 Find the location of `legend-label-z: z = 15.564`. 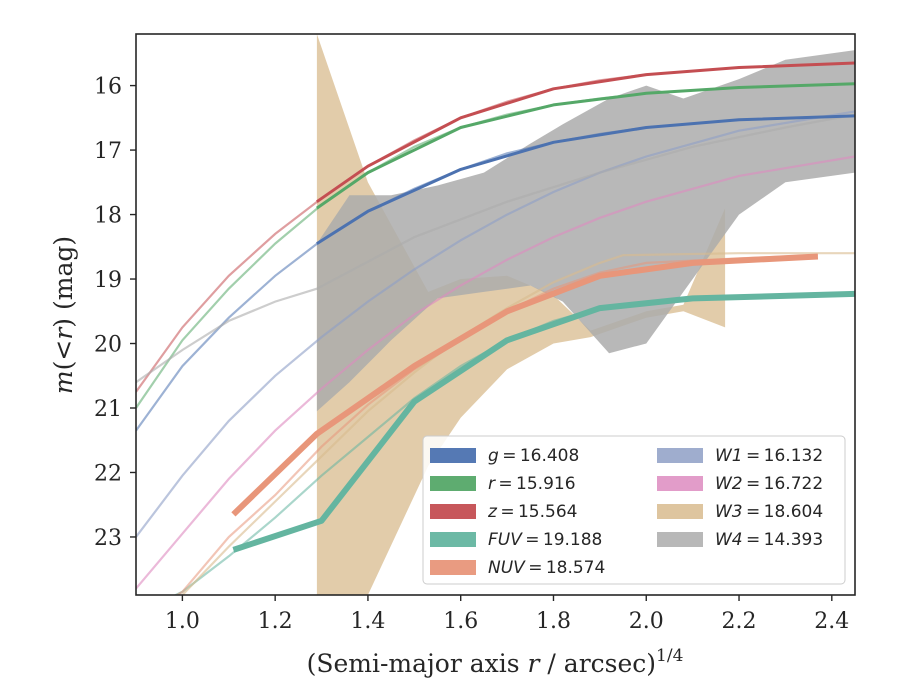

legend-label-z: z = 15.564 is located at coordinates (532, 512).